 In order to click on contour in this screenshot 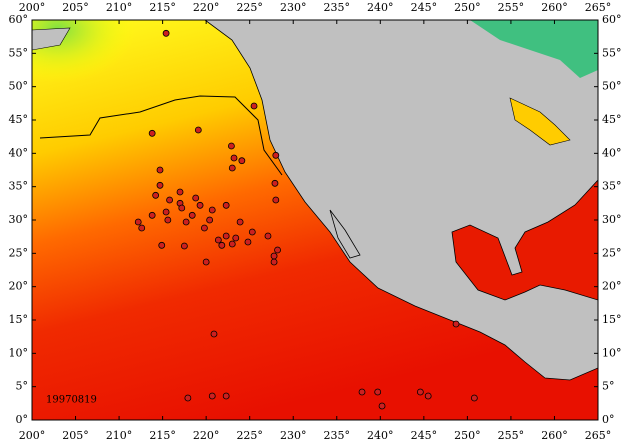, I will do `click(161, 135)`.